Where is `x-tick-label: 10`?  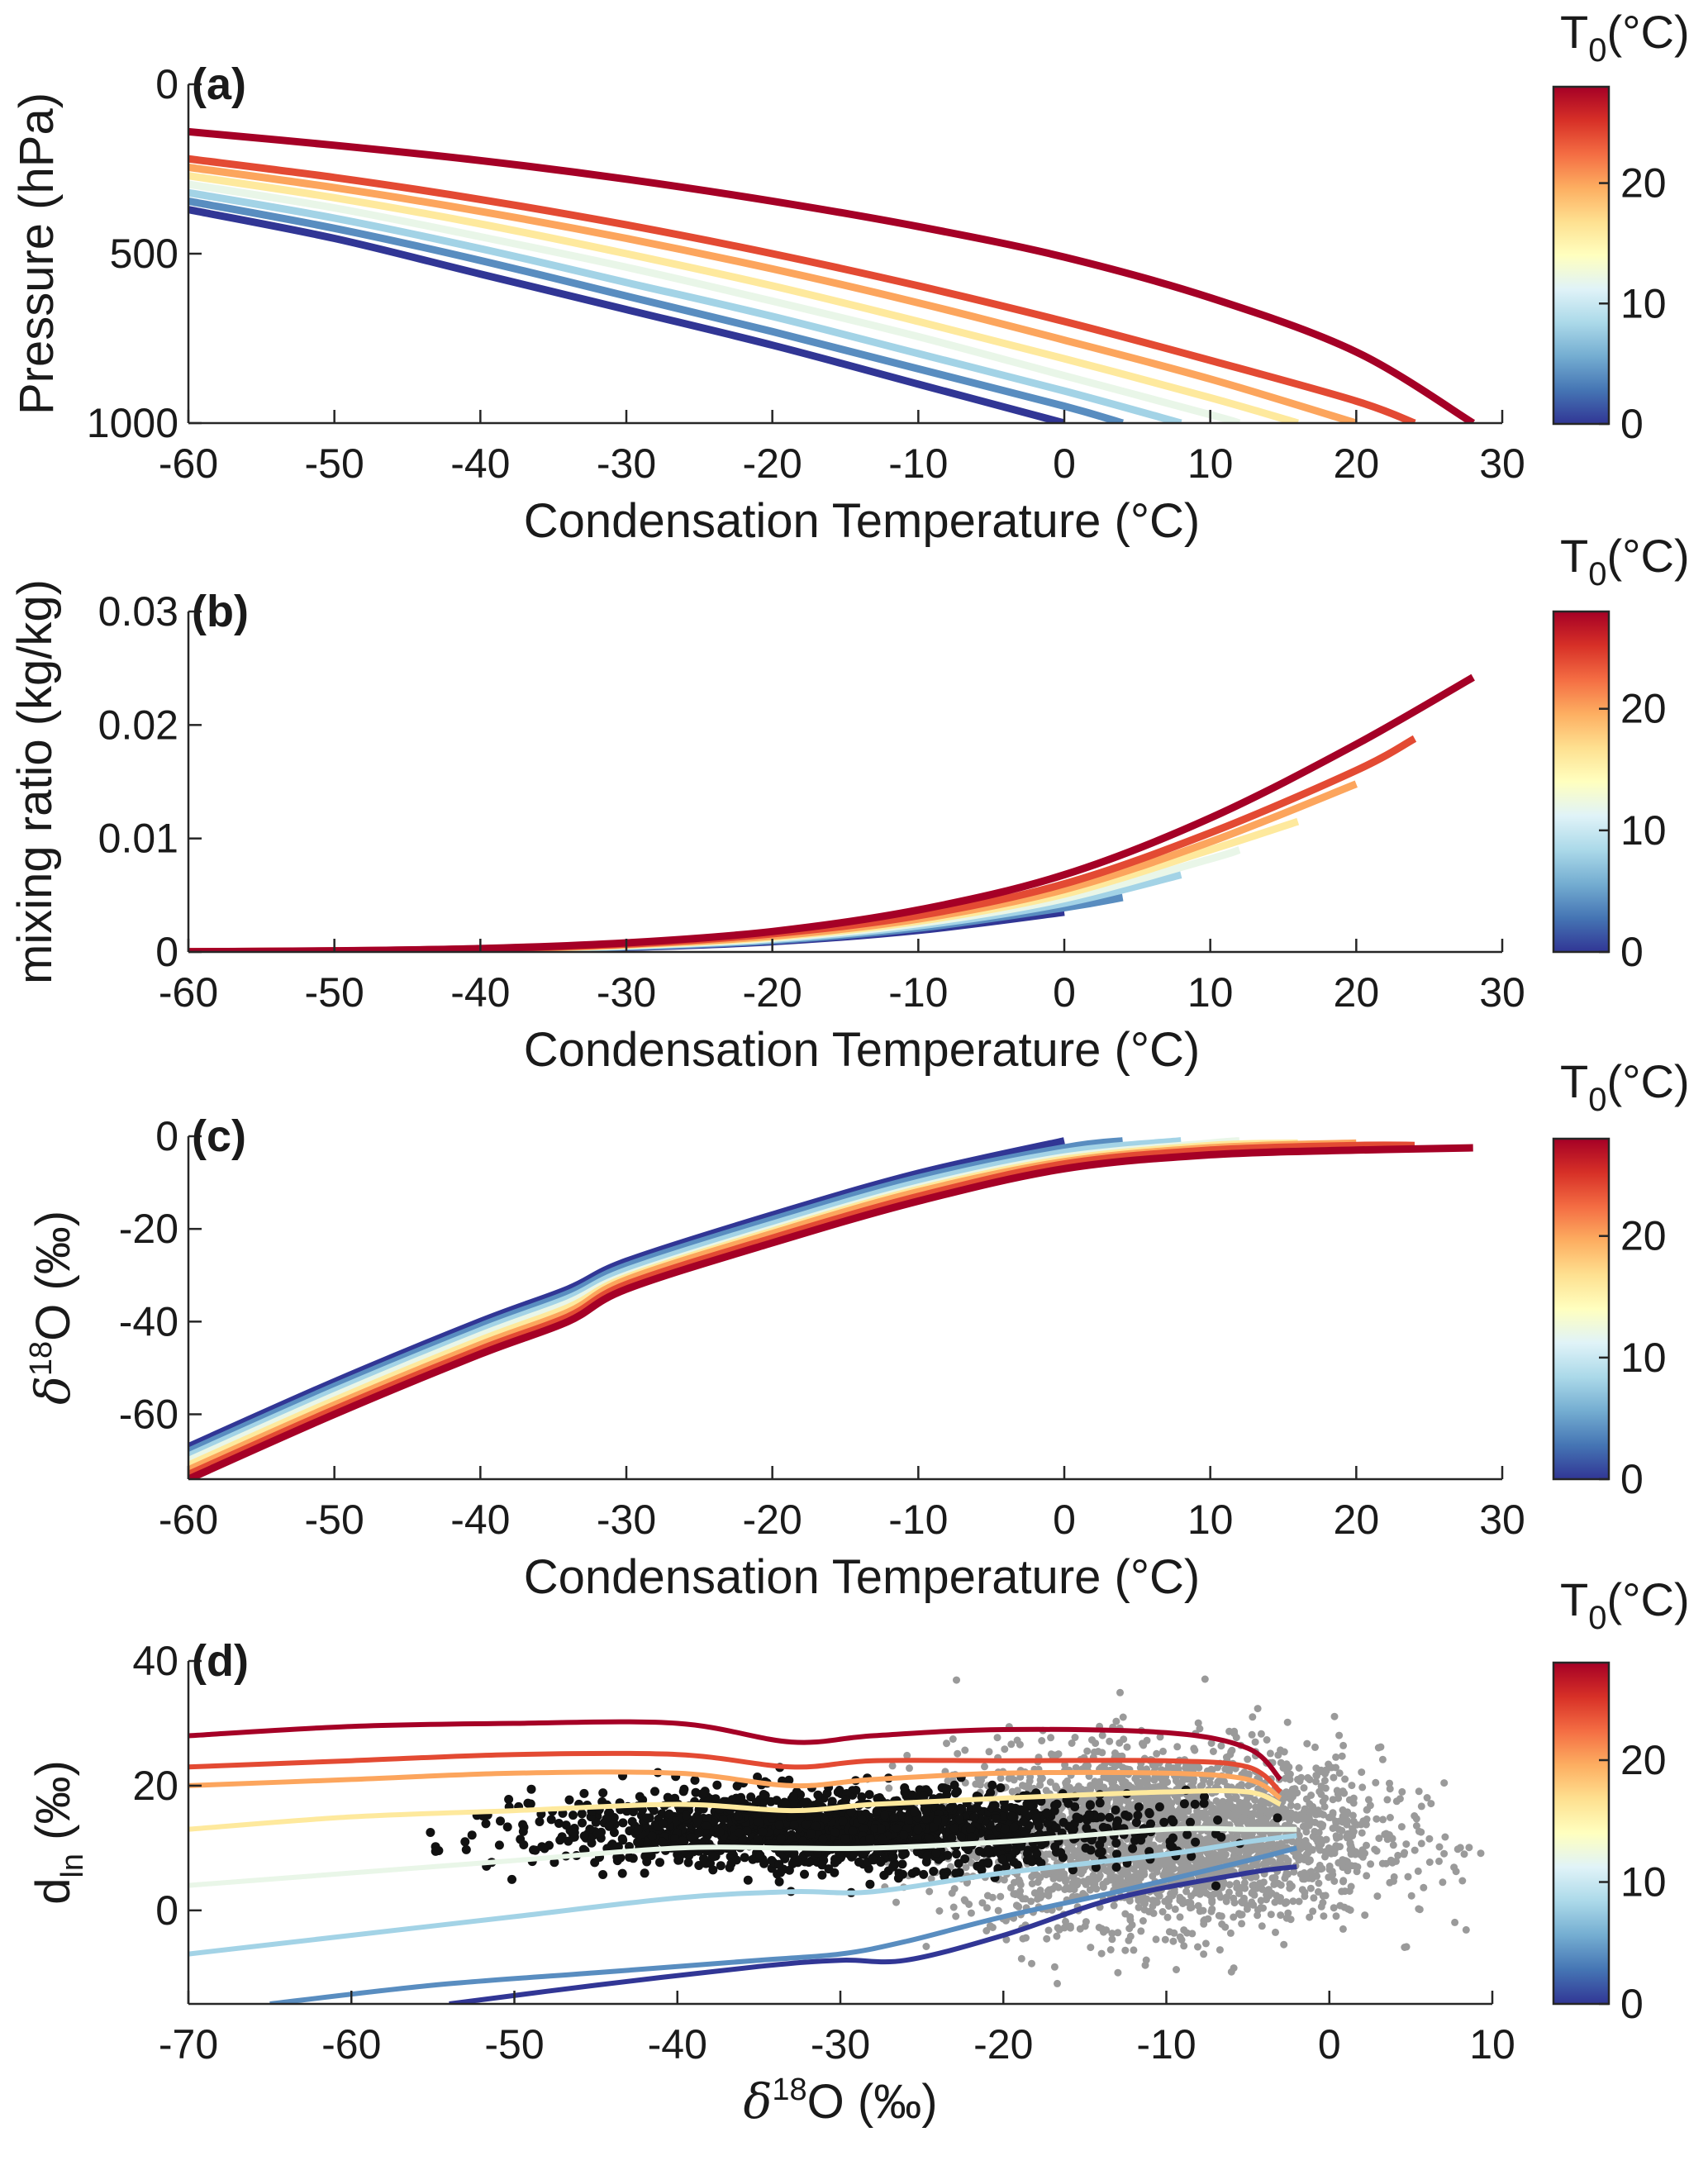 x-tick-label: 10 is located at coordinates (1210, 992).